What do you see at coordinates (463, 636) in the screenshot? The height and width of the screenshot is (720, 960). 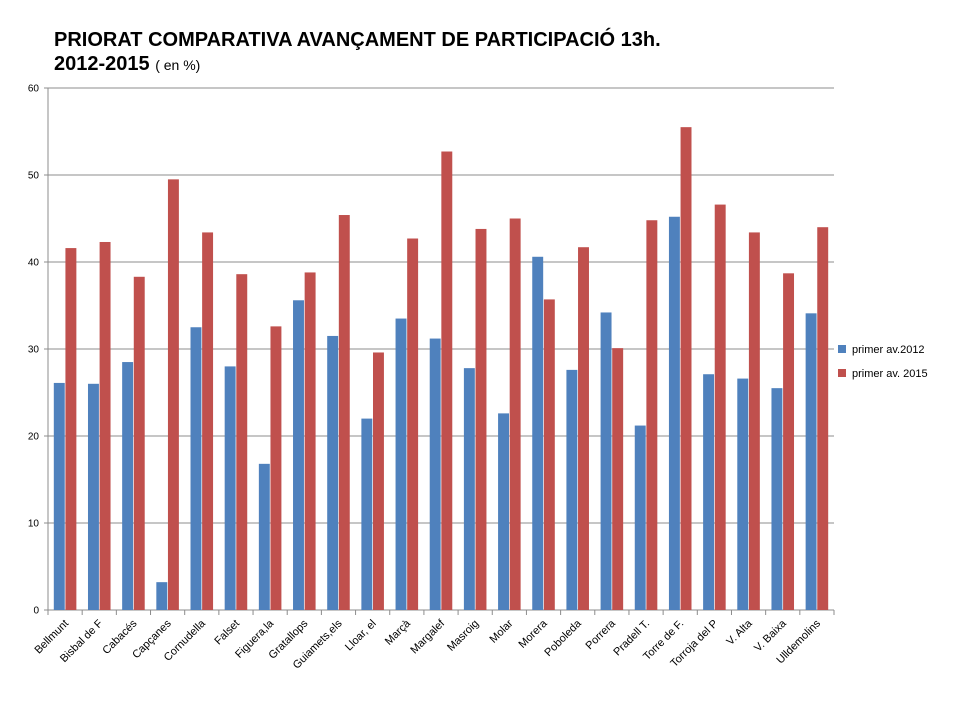 I see `x-category-label: Masroig` at bounding box center [463, 636].